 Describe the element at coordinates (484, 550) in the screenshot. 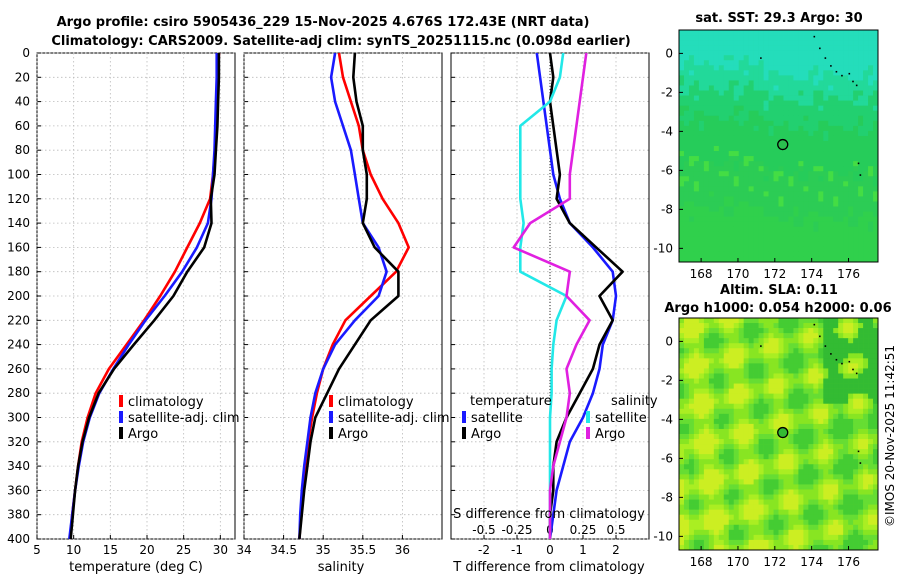

I see `difference-xtick-label: -2` at that location.